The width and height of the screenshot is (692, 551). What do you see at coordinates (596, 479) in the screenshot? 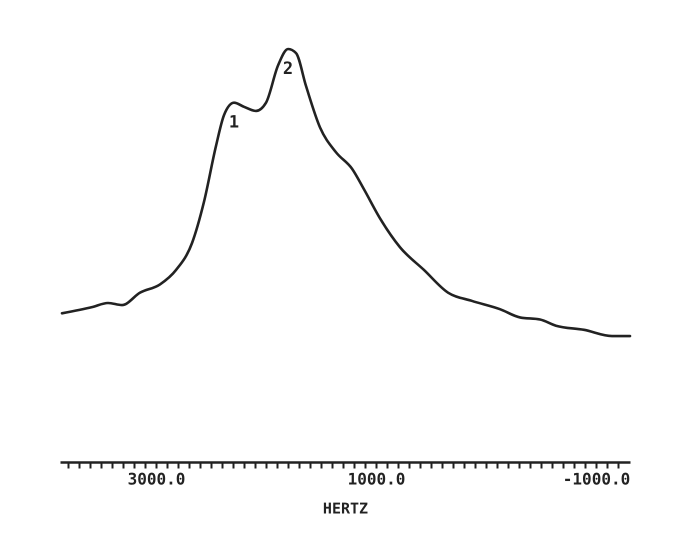
I see `x-tick-label: -1000.0` at bounding box center [596, 479].